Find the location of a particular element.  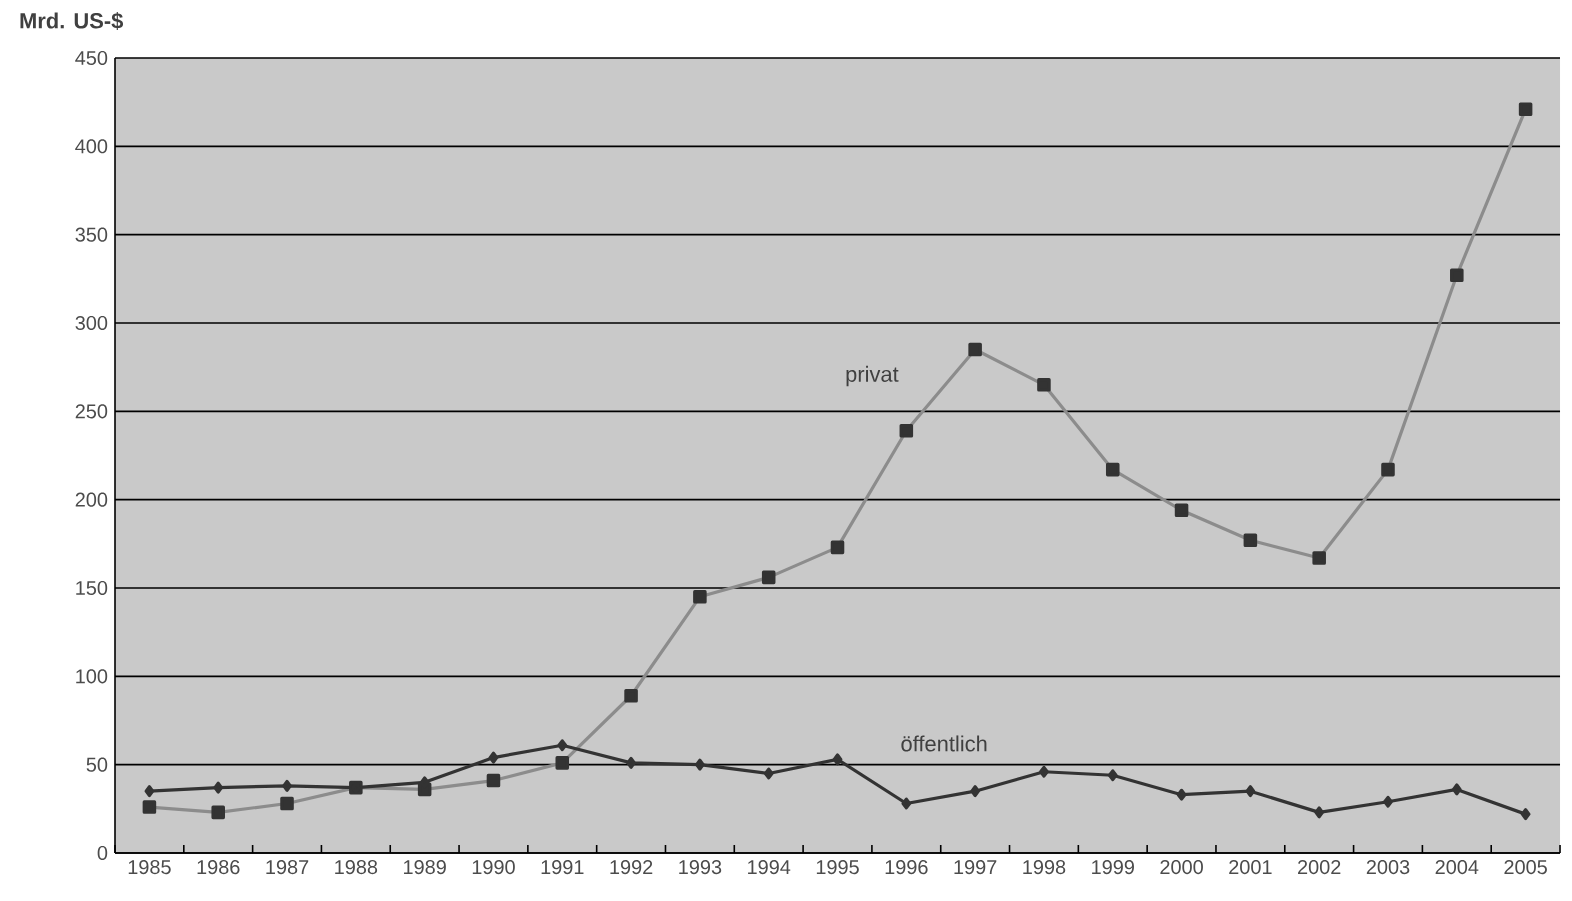

y-tick-label: 150 is located at coordinates (92, 588).